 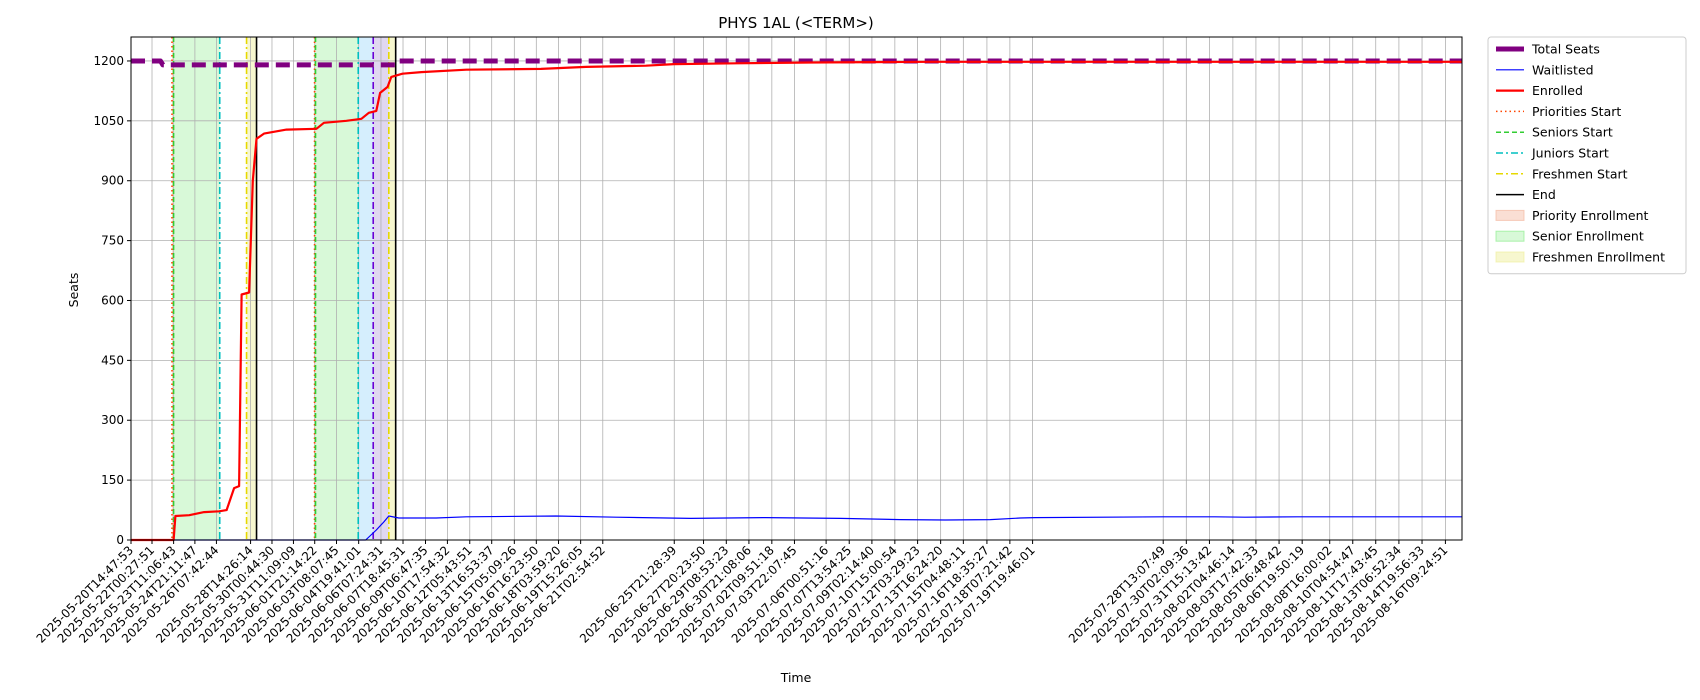 What do you see at coordinates (1565, 49) in the screenshot?
I see `legend-label: Total Seats` at bounding box center [1565, 49].